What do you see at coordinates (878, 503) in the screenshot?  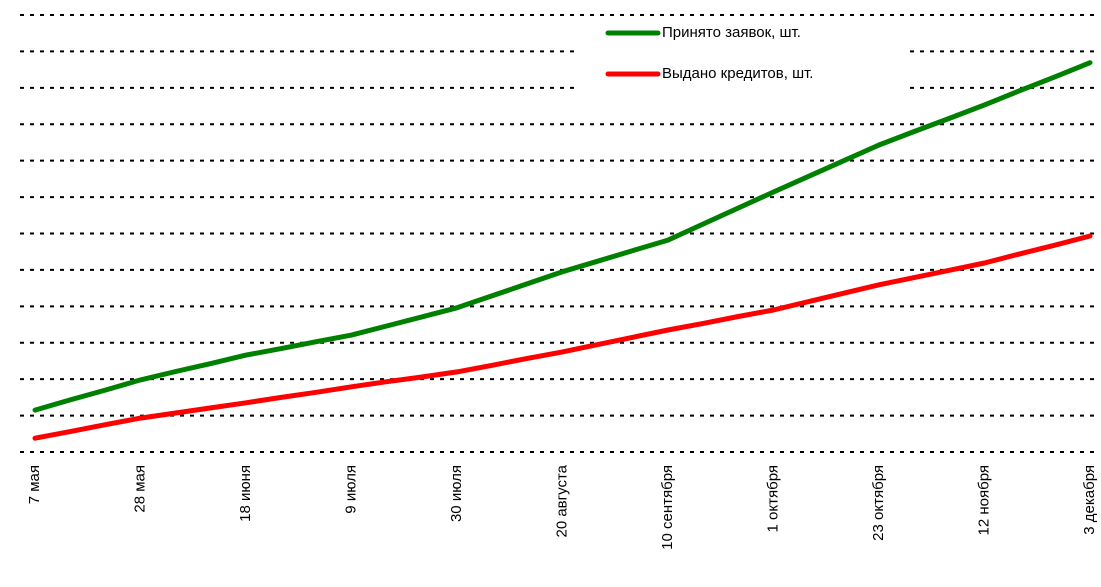 I see `x-tick-label: 23 октября` at bounding box center [878, 503].